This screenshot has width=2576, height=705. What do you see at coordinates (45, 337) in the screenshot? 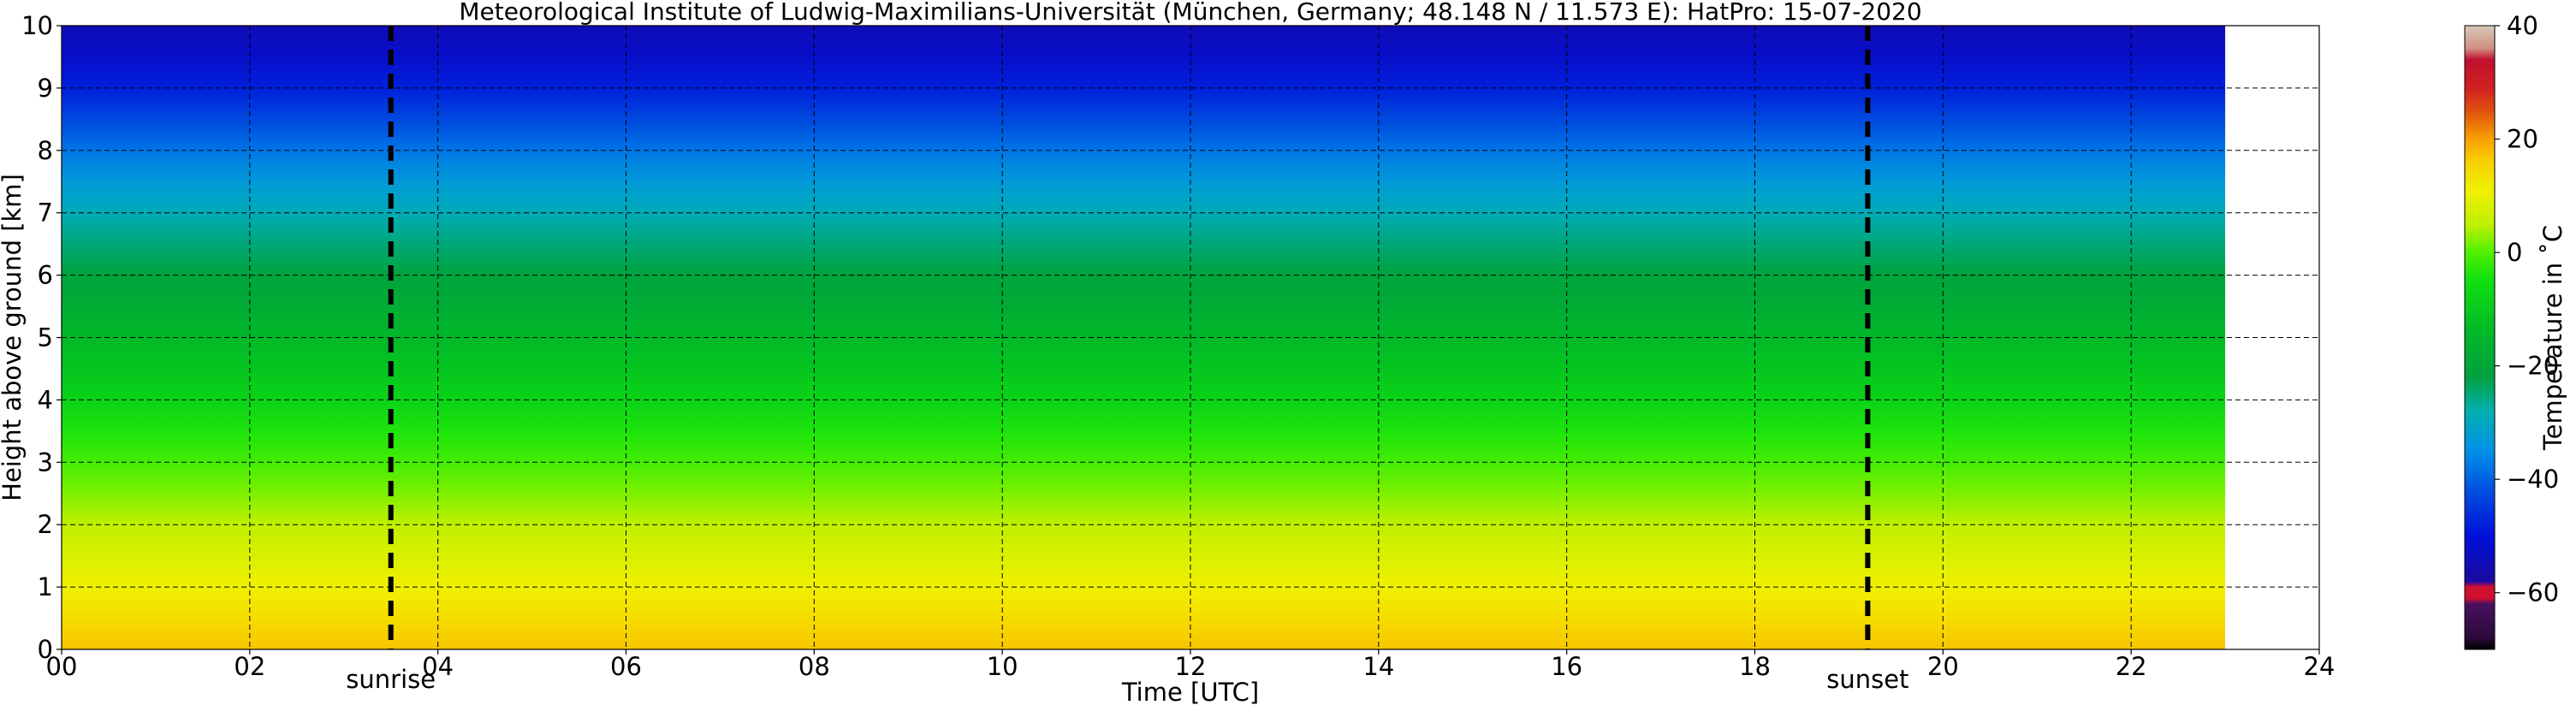
I see `y-tick-label: 5` at bounding box center [45, 337].